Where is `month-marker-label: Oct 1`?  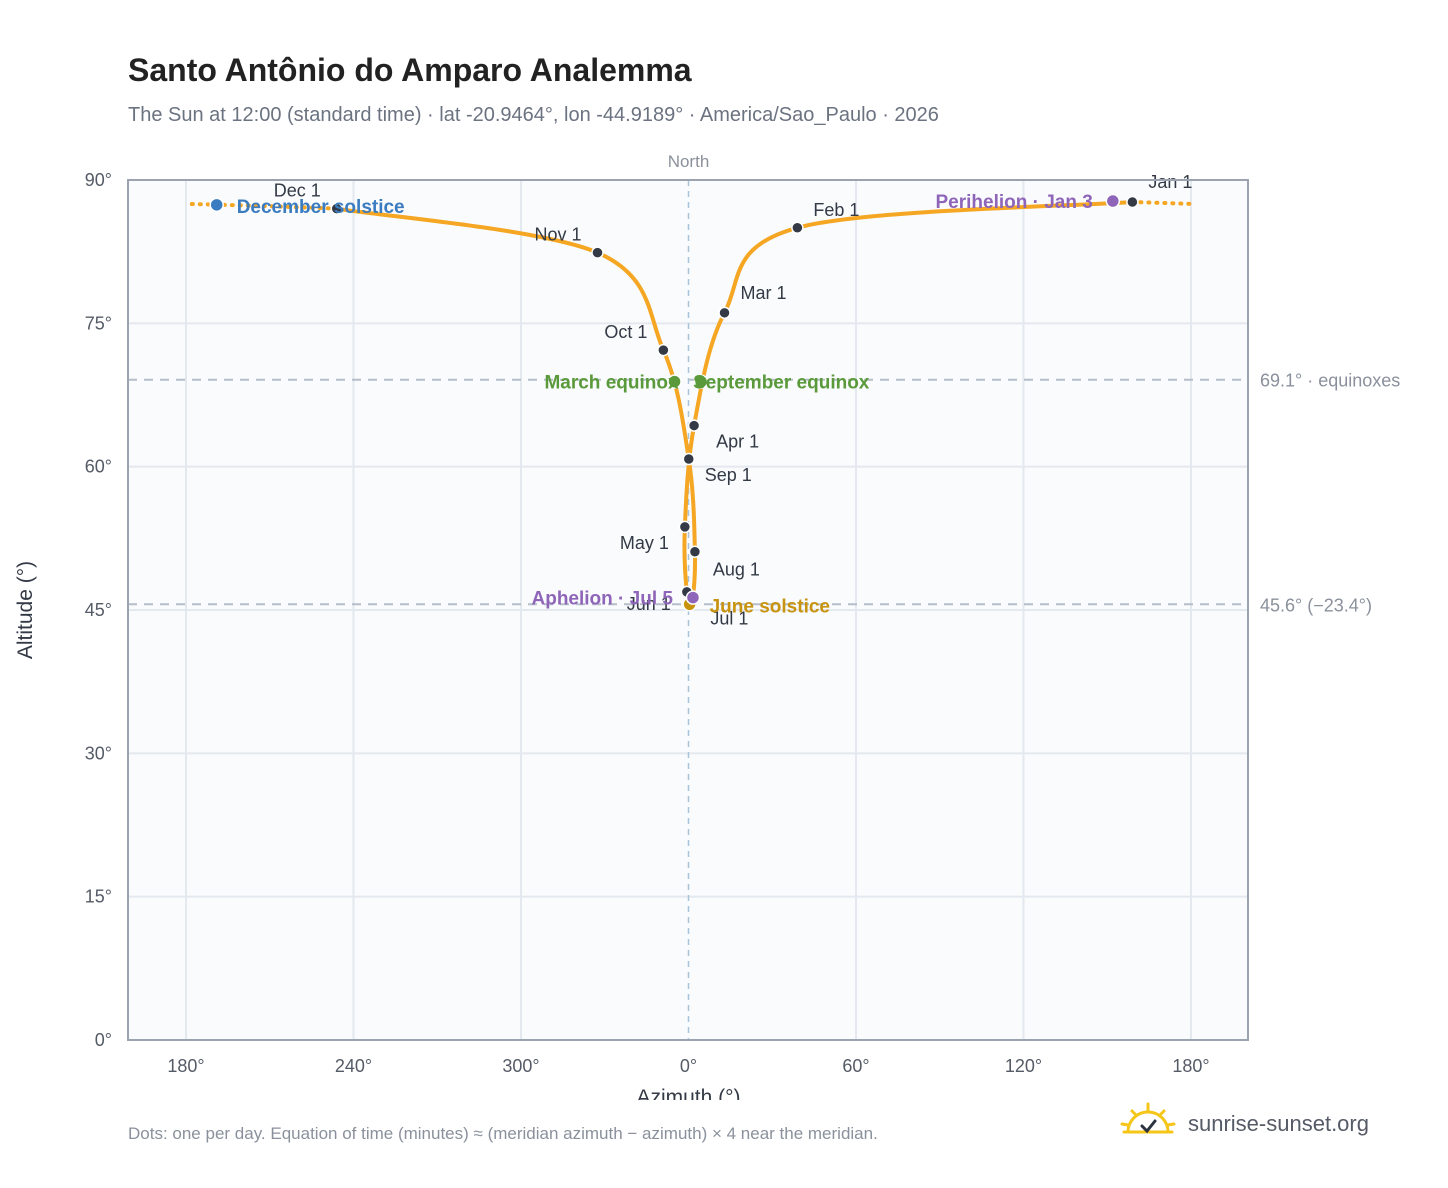 month-marker-label: Oct 1 is located at coordinates (625, 332).